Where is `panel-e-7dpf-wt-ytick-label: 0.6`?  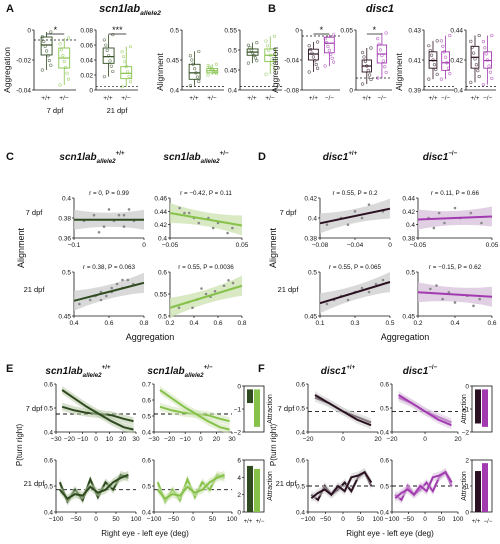
panel-e-7dpf-wt-ytick-label: 0.6 is located at coordinates (48, 385).